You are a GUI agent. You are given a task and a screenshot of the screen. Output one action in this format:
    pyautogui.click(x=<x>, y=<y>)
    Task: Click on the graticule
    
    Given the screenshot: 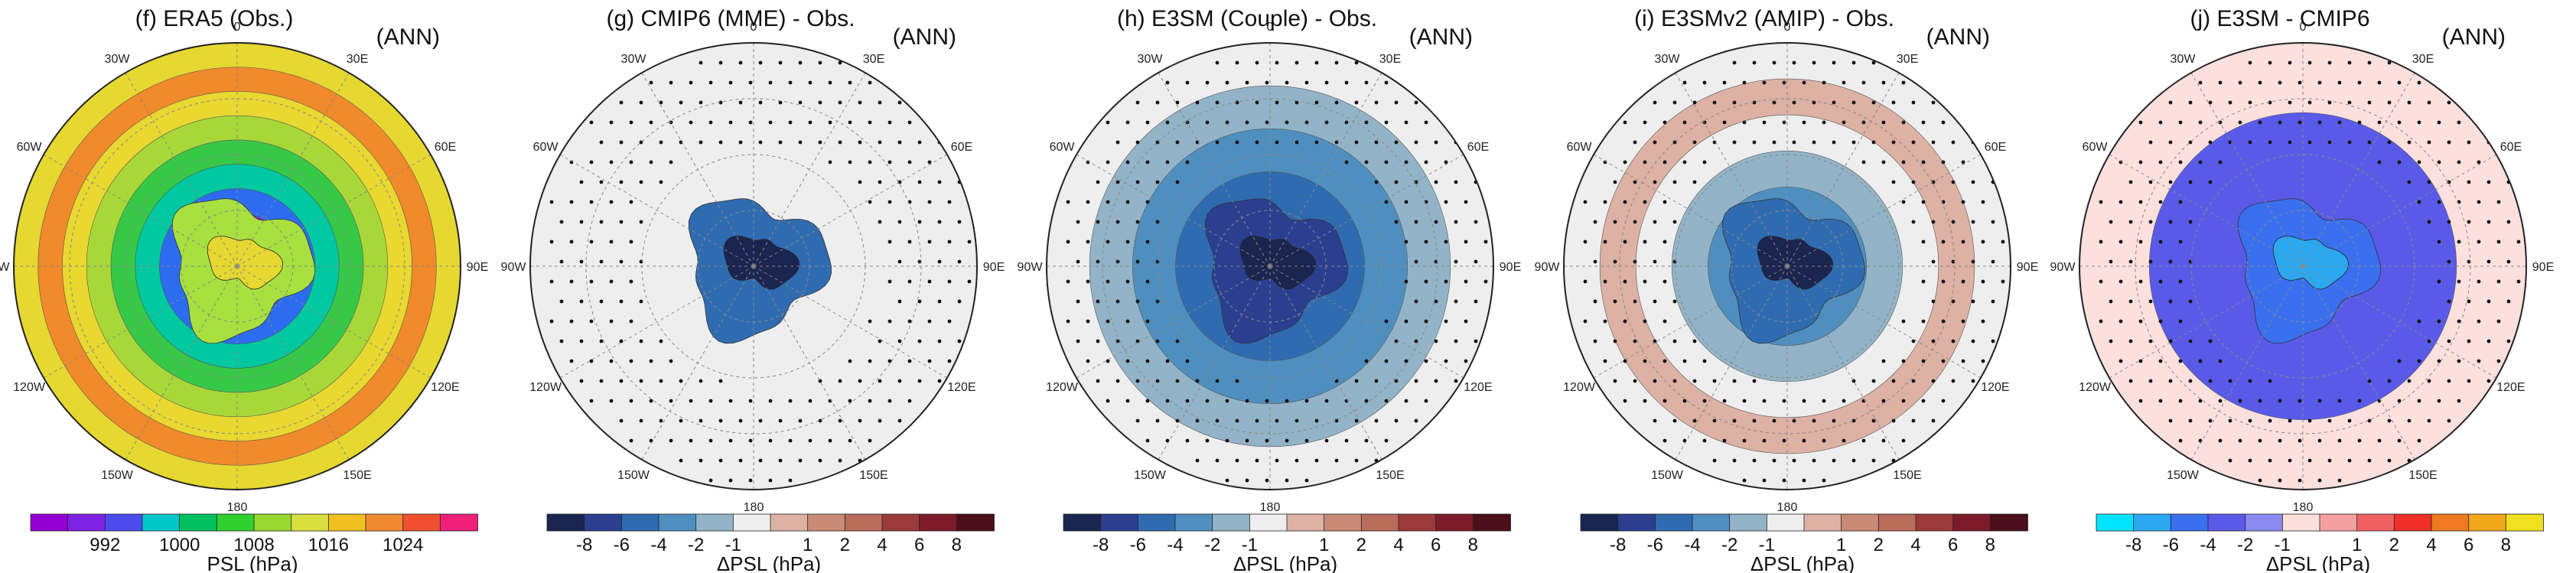 What is the action you would take?
    pyautogui.click(x=754, y=266)
    